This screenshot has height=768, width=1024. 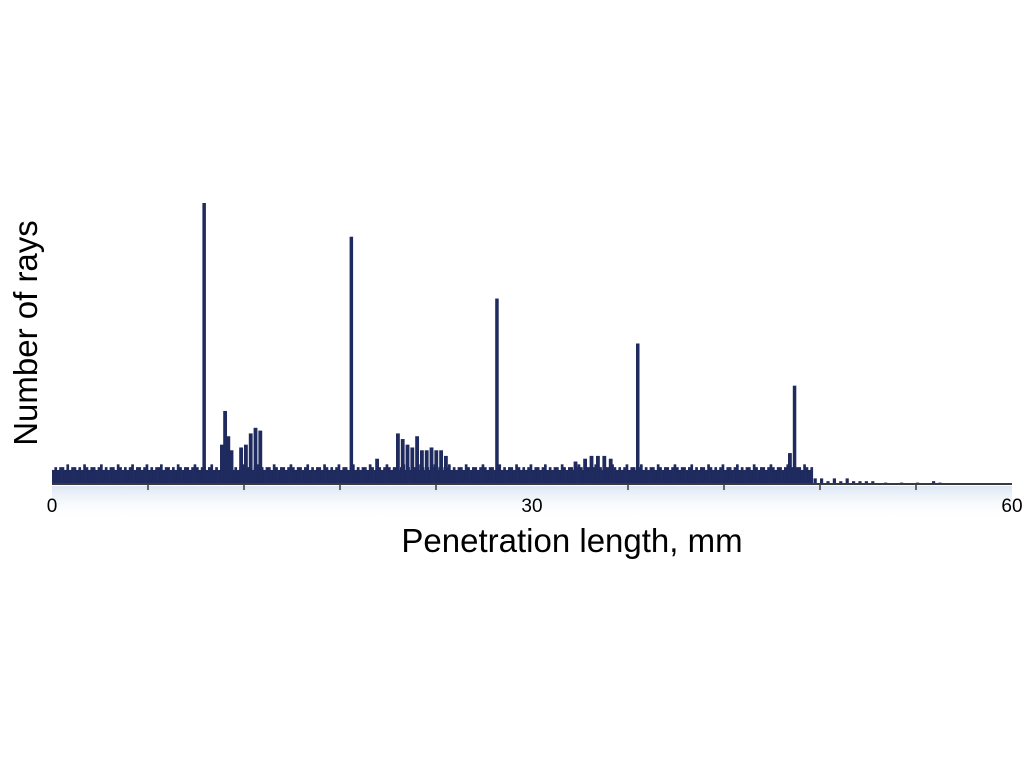 I want to click on tick-band, so click(x=532, y=503).